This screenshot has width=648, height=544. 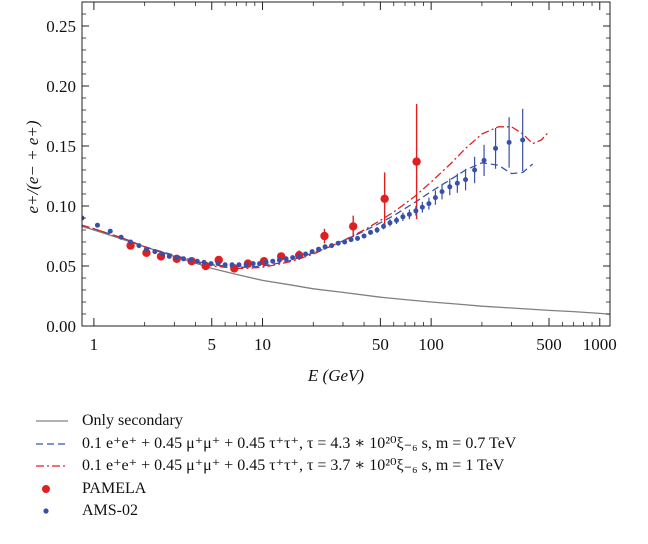 I want to click on legend-item-ams: AMS-02, so click(x=335, y=511).